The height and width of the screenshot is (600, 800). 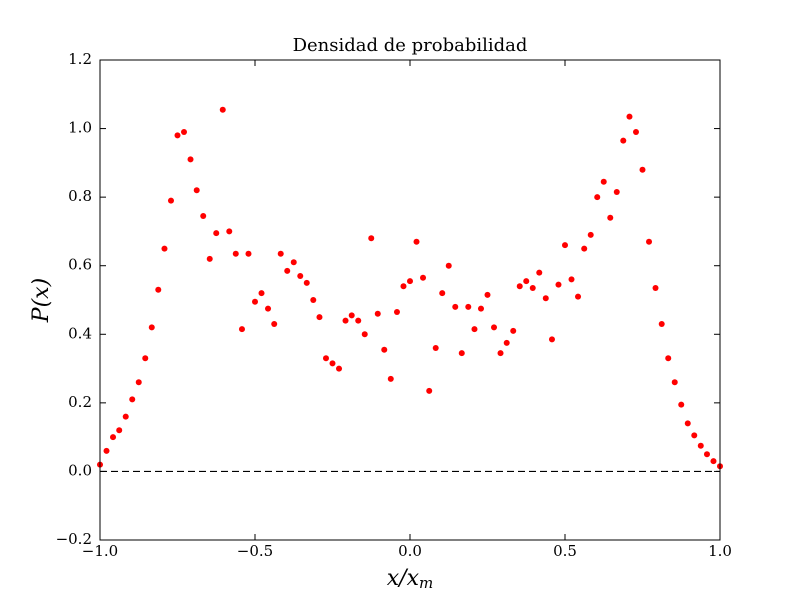 What do you see at coordinates (565, 551) in the screenshot?
I see `x-tick-label: 0.5` at bounding box center [565, 551].